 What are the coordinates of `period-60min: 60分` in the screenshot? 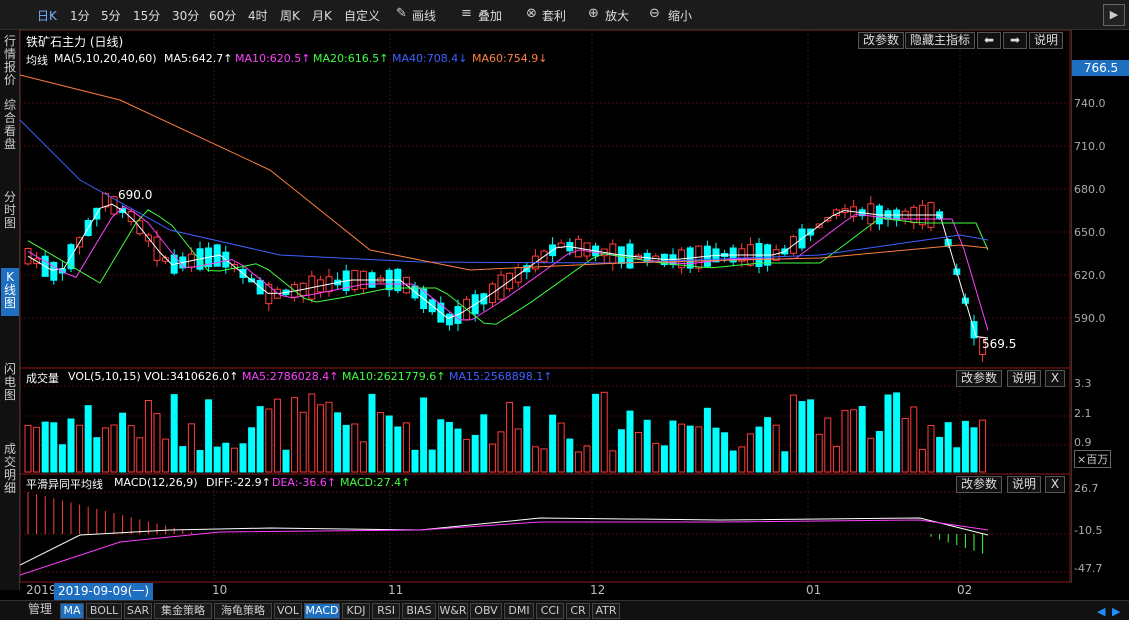 It's located at (223, 16).